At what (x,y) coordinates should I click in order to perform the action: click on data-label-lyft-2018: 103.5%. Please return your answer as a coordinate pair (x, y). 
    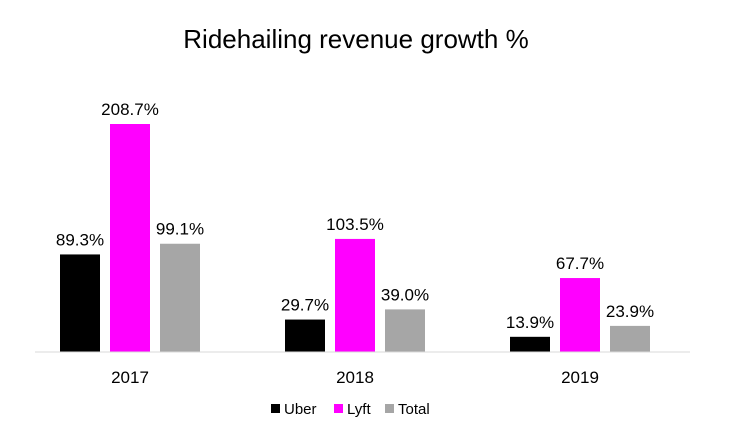
    Looking at the image, I should click on (355, 224).